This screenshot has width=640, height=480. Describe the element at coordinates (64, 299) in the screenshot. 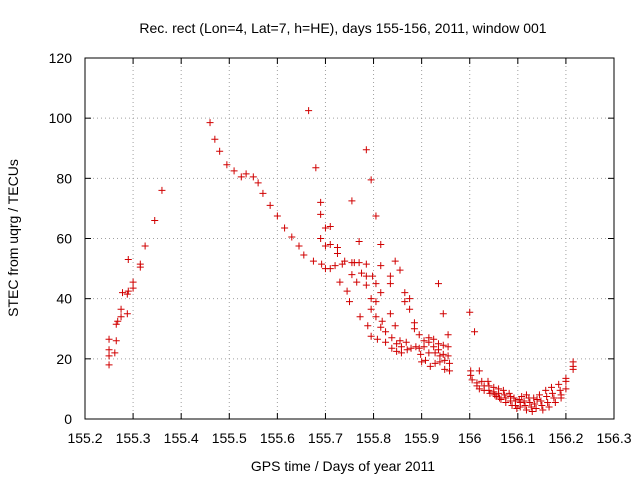

I see `y-tick-label: 40` at that location.